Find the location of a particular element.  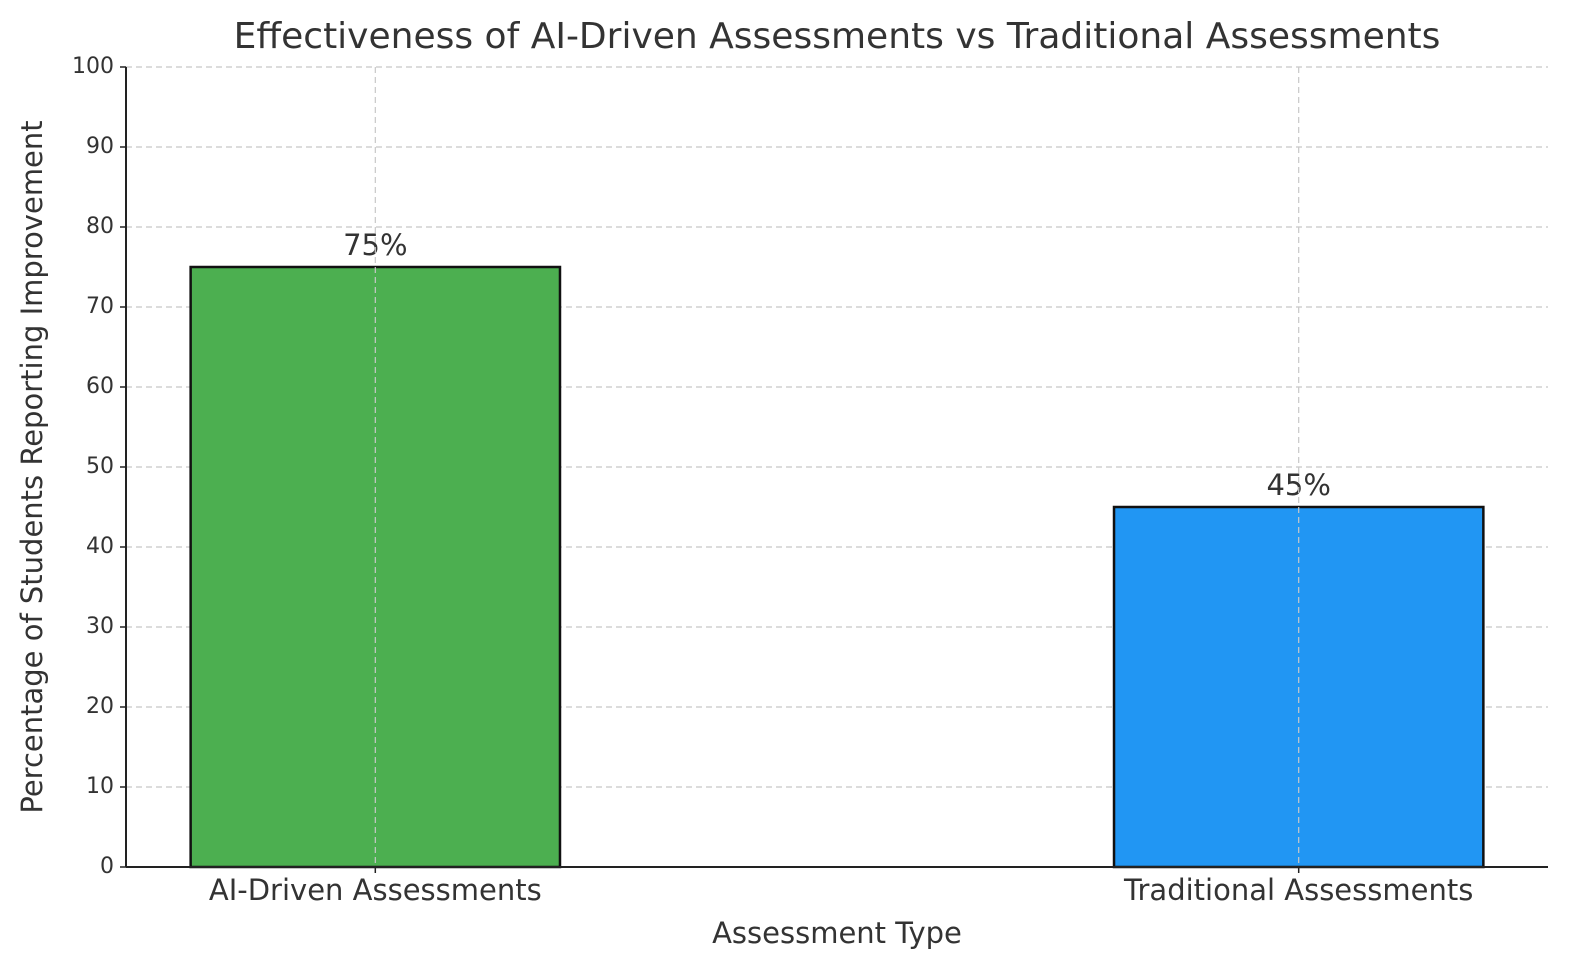

y-tick-label: 40 is located at coordinates (100, 546).